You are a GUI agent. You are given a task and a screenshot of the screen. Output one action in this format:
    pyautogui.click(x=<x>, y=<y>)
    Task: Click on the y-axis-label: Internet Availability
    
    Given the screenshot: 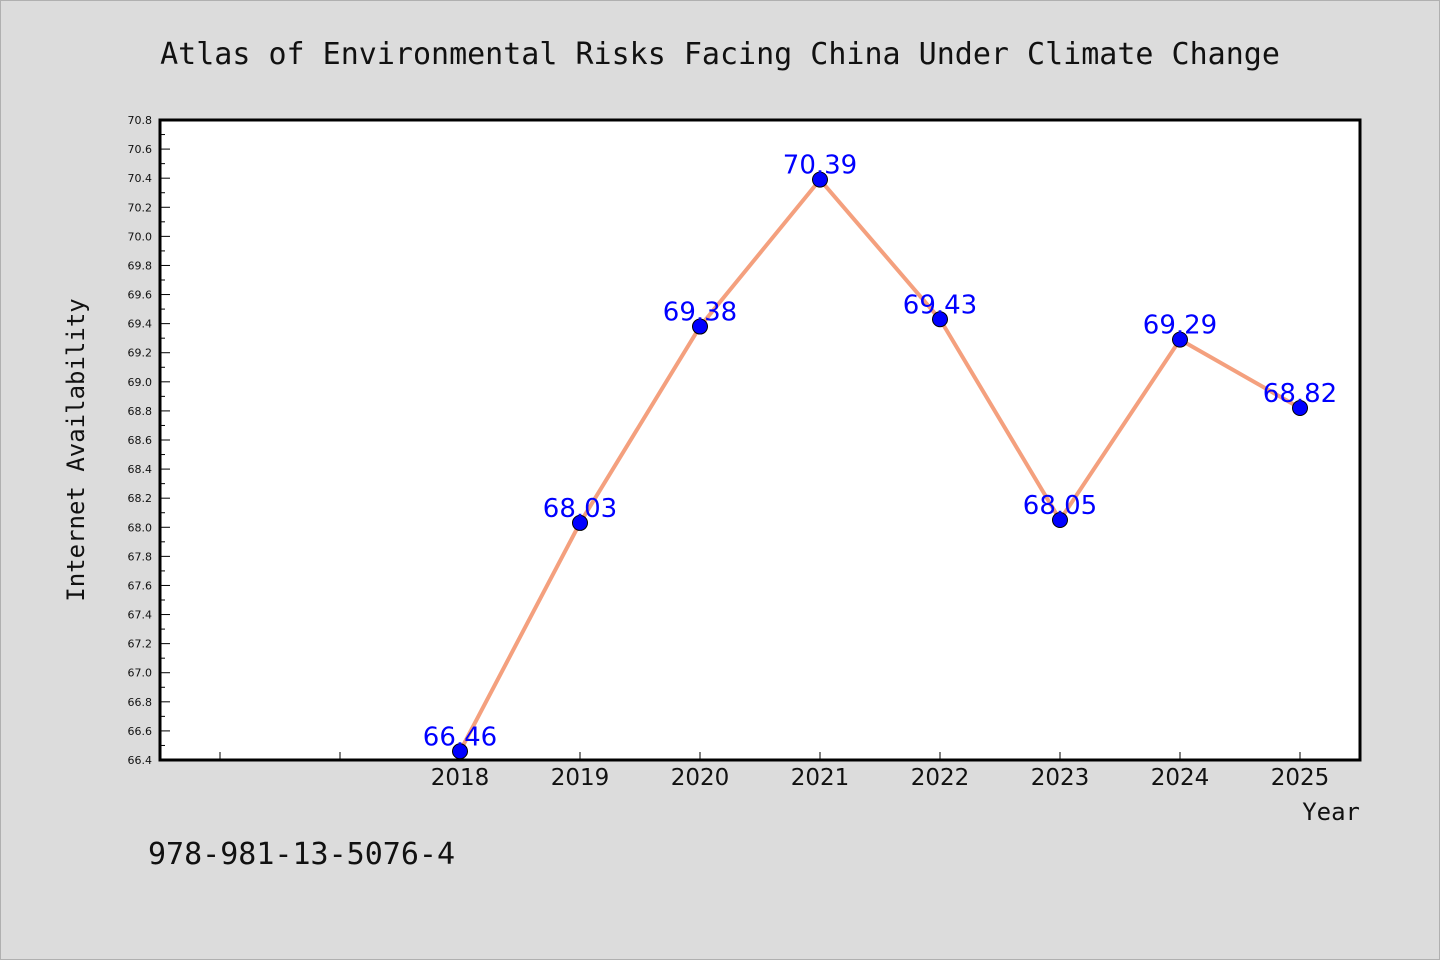 What is the action you would take?
    pyautogui.click(x=76, y=449)
    